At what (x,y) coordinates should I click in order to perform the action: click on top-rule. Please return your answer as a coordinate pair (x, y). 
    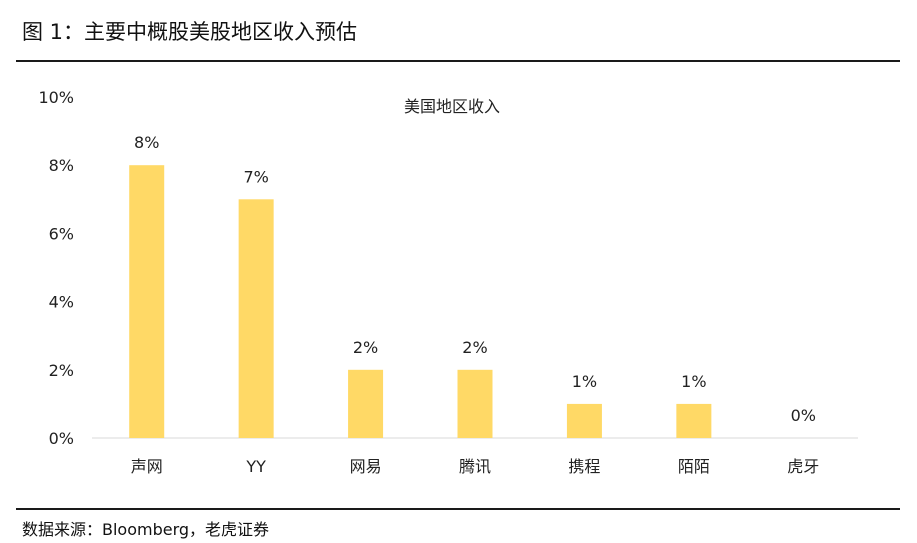
    Looking at the image, I should click on (458, 61).